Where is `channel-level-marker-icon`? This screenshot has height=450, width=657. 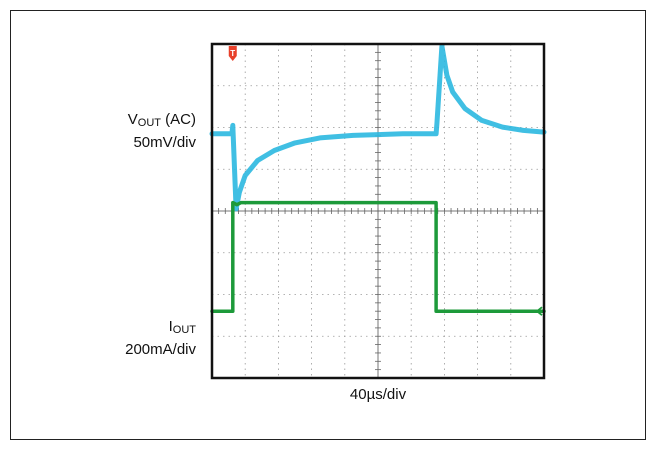 channel-level-marker-icon is located at coordinates (539, 311).